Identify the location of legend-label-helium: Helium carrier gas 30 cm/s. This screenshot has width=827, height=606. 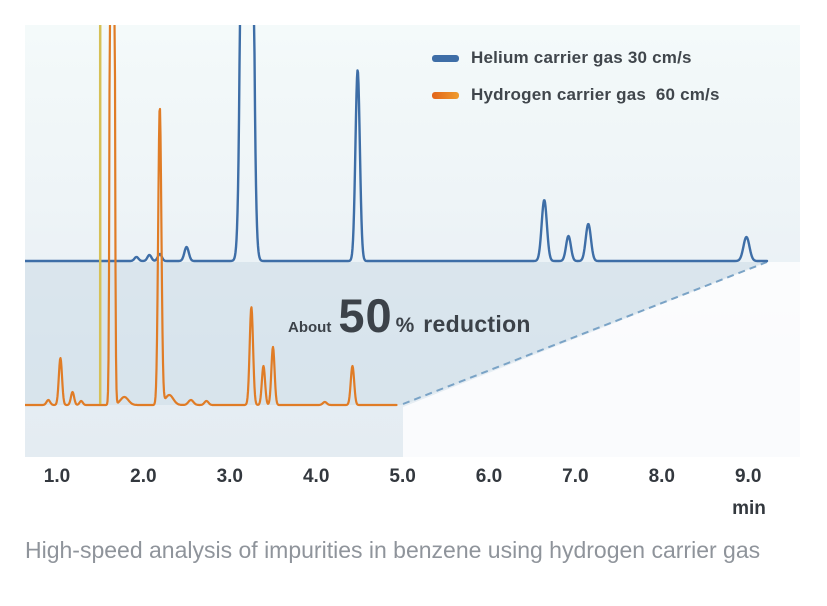
(581, 57).